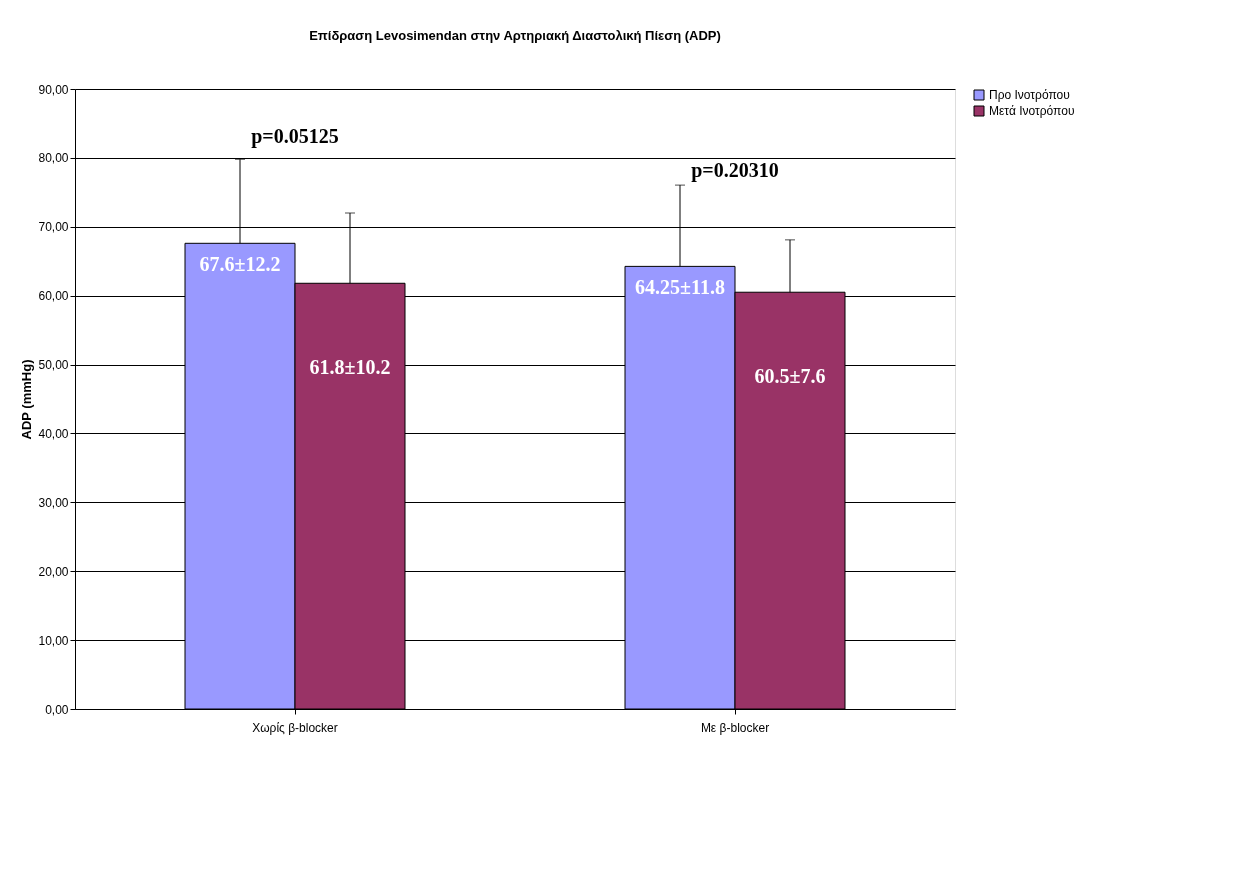  Describe the element at coordinates (53, 89) in the screenshot. I see `y-tick-label: 90,00` at that location.